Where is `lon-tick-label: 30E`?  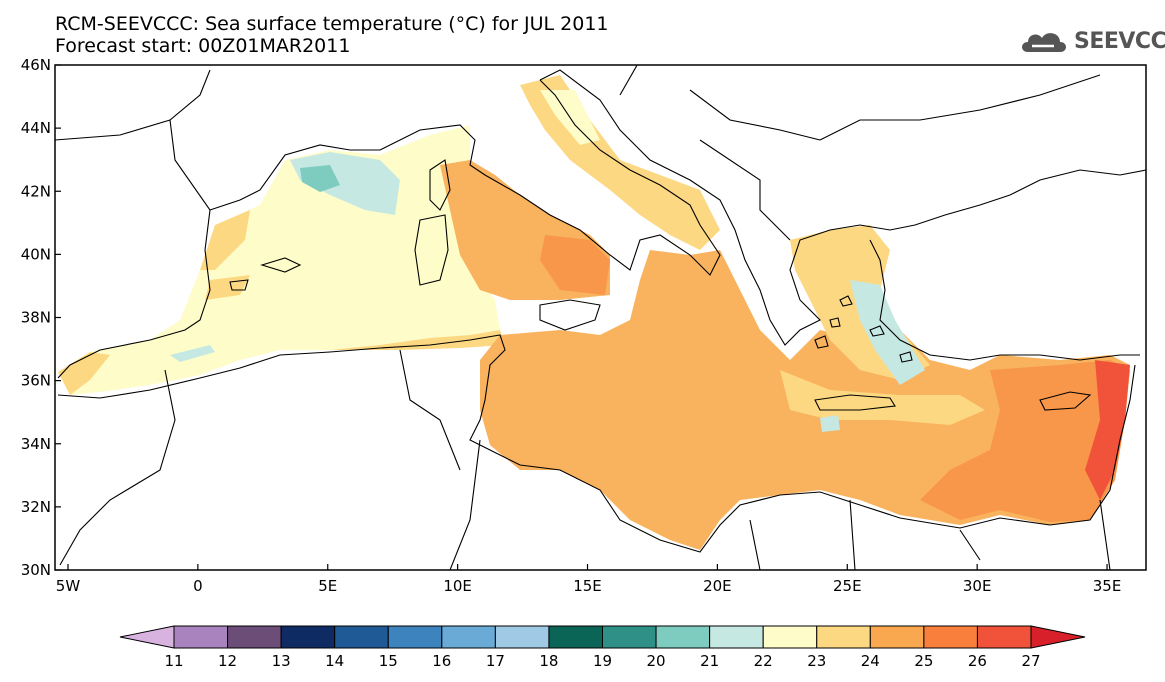
lon-tick-label: 30E is located at coordinates (977, 586).